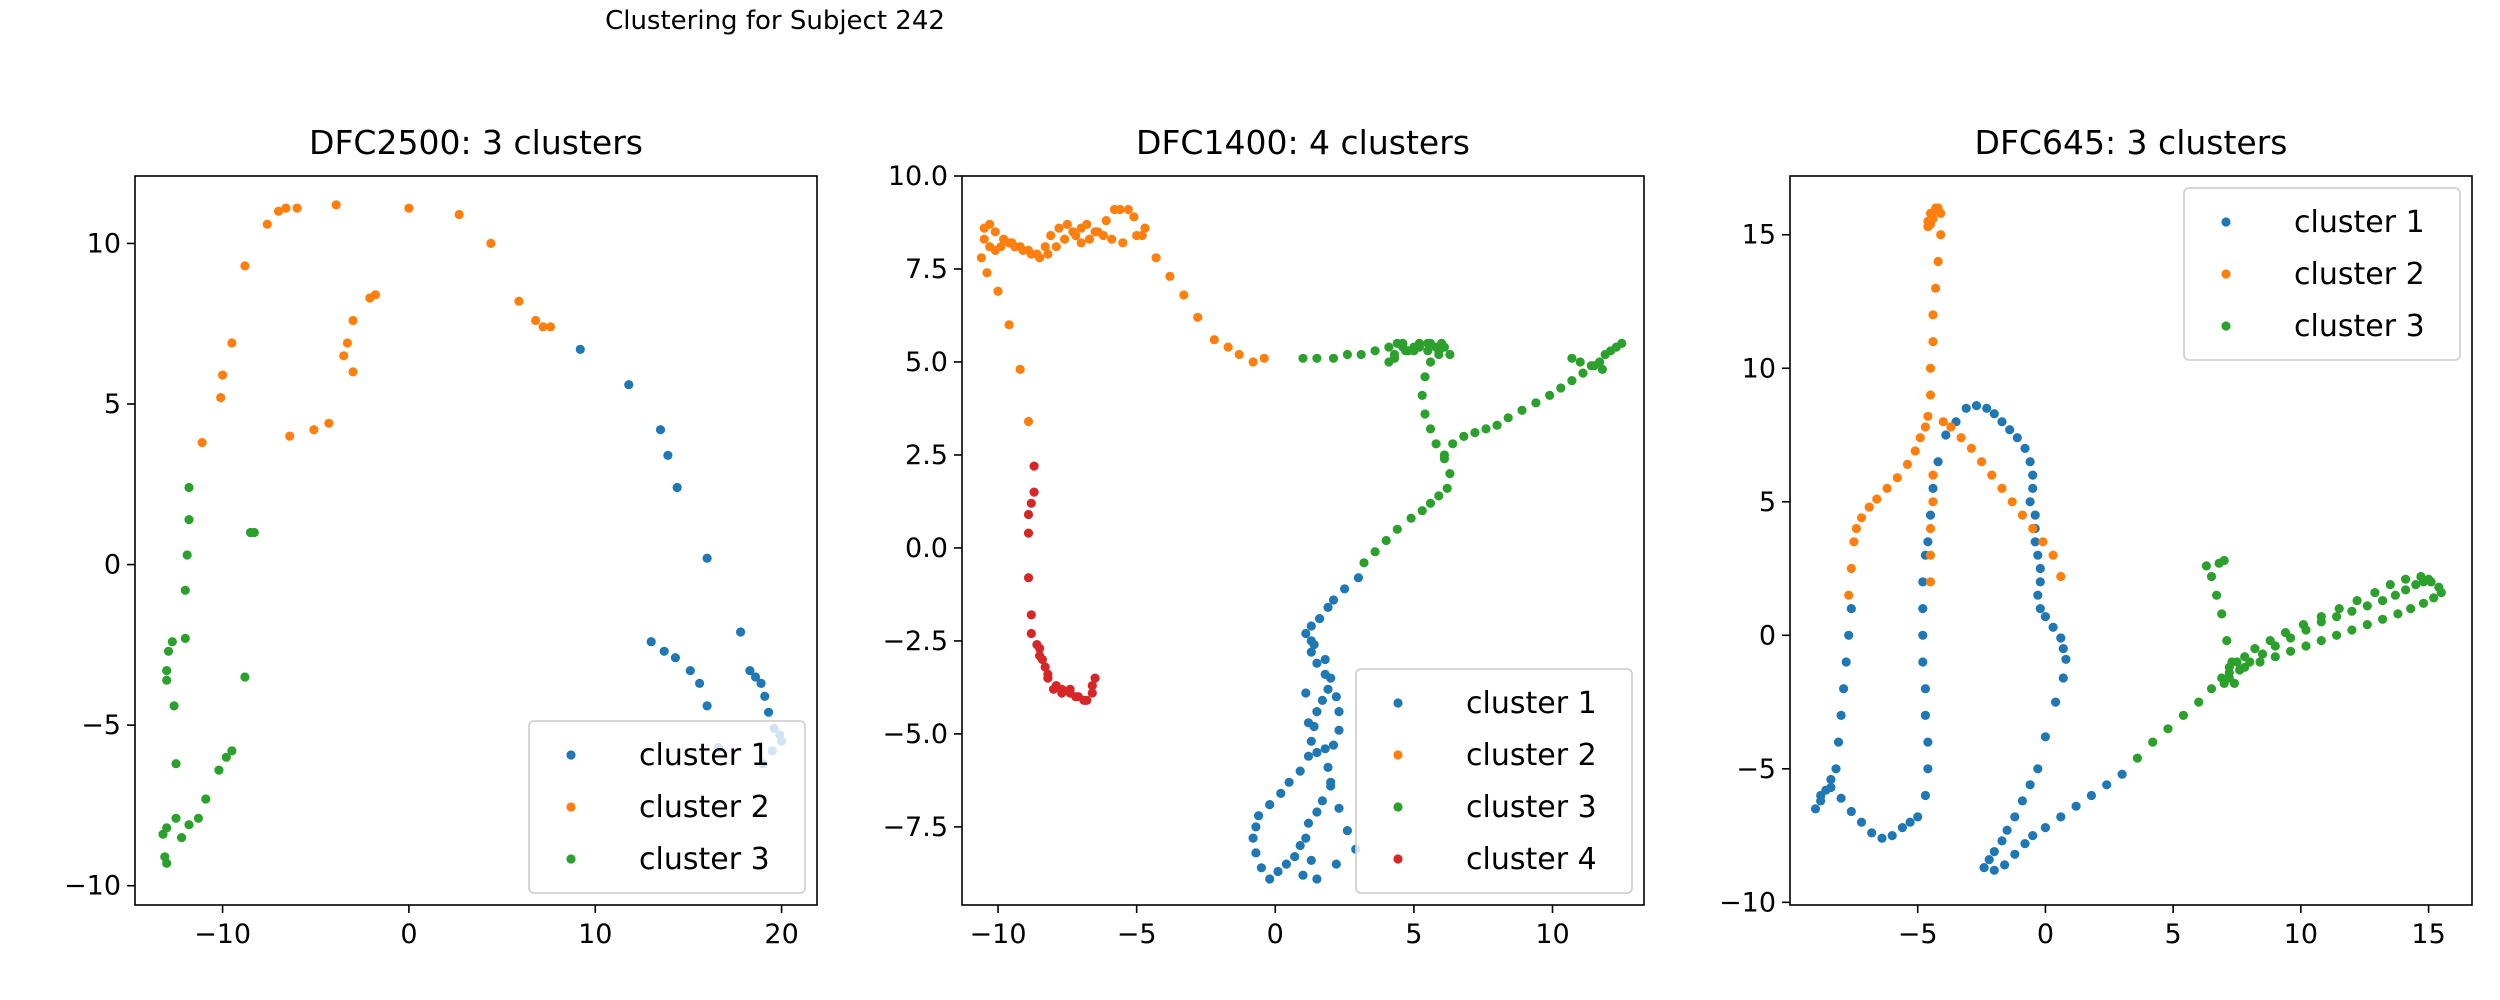 The width and height of the screenshot is (2500, 1000). Describe the element at coordinates (104, 243) in the screenshot. I see `y-tick-label: 10` at that location.